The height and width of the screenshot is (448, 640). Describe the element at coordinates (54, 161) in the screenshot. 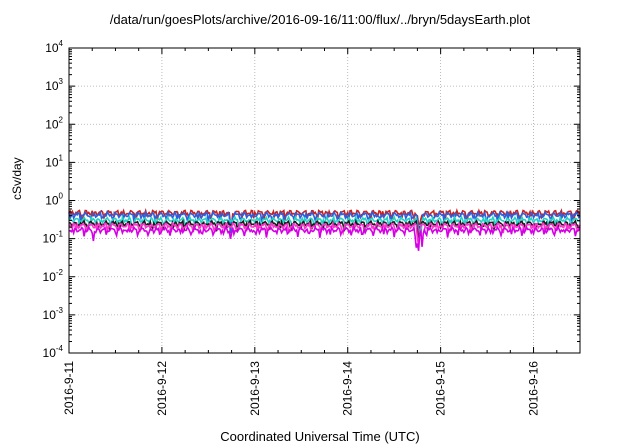

I see `y-tick-label: 10¹` at that location.